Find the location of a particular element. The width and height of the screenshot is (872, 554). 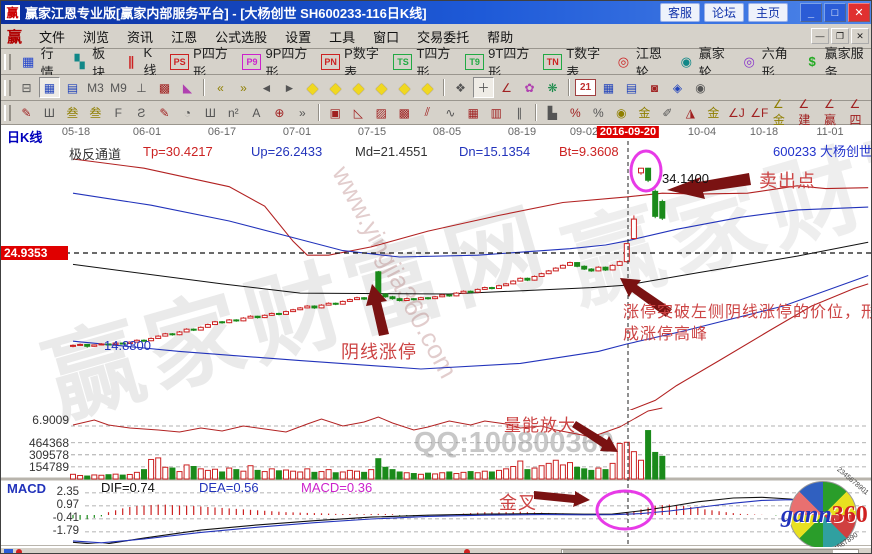

first-page-icon: « is located at coordinates (220, 87).